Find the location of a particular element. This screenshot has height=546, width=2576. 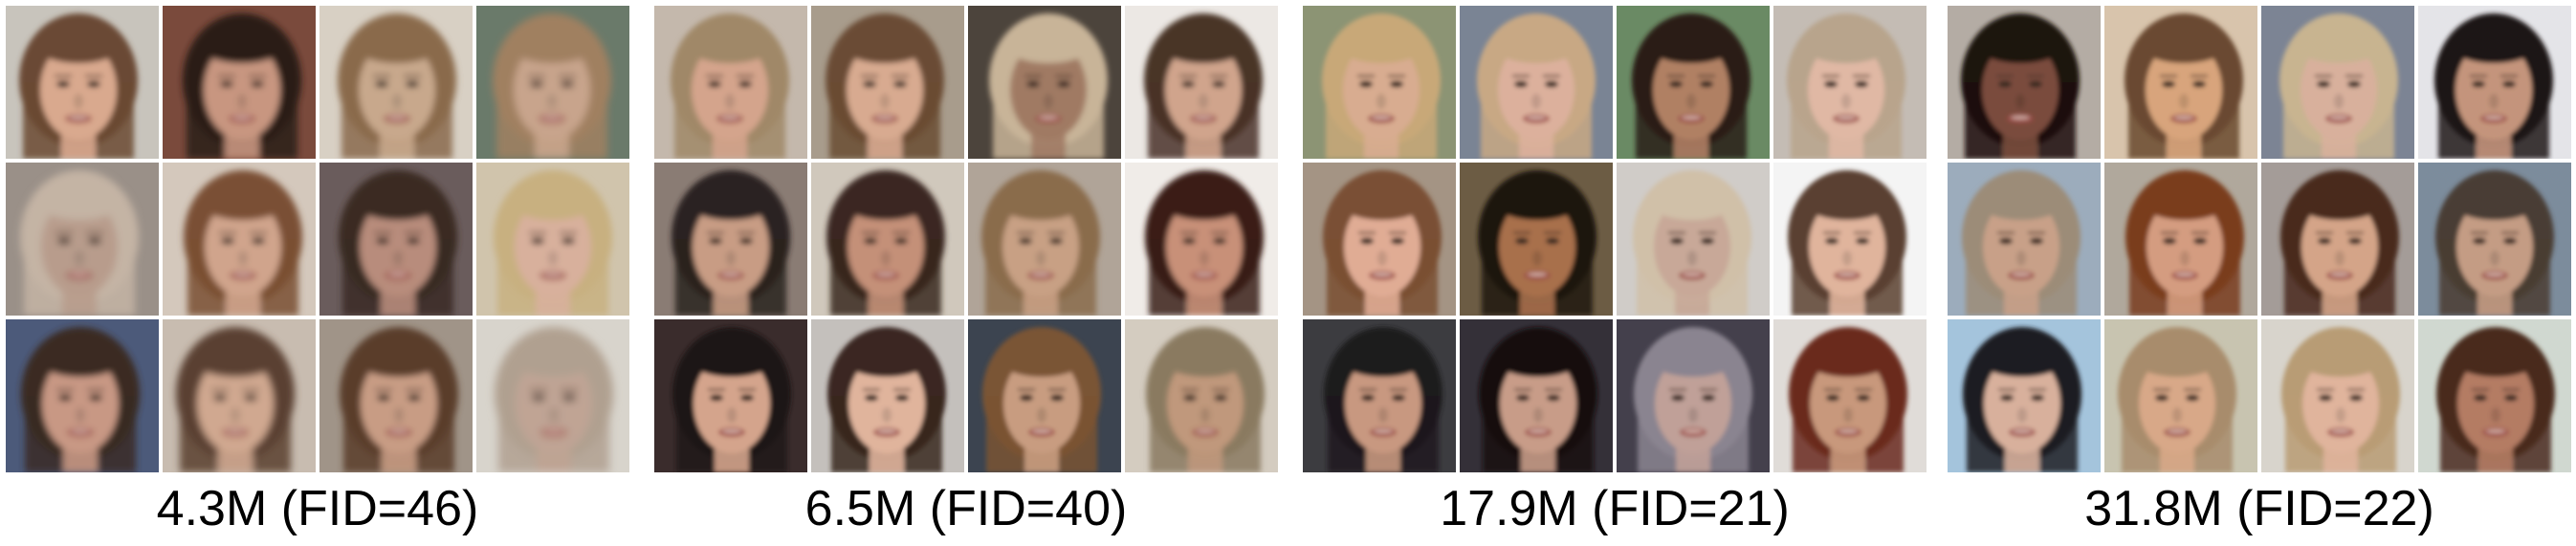

panel-caption: 4.3M (FID=46) is located at coordinates (317, 508).